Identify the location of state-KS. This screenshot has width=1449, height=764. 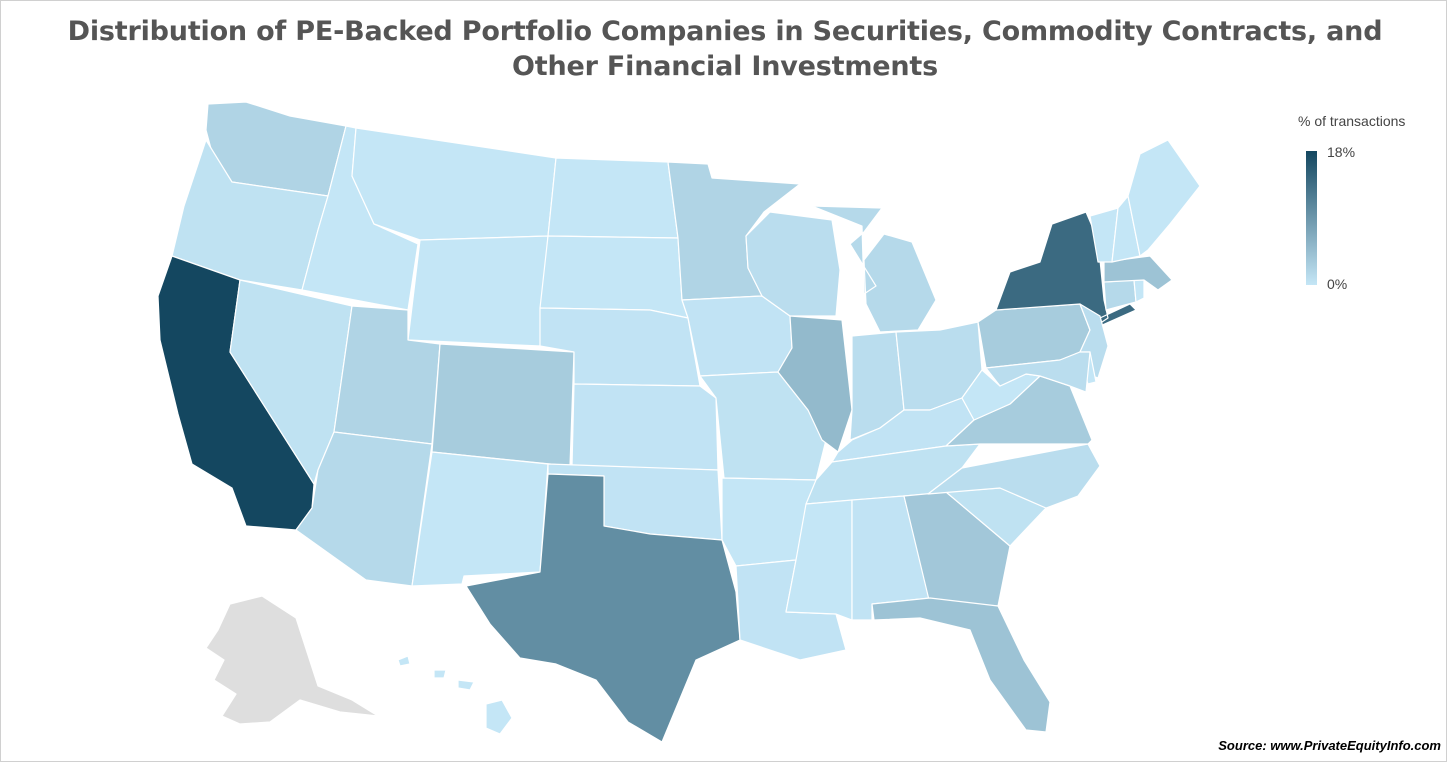
(645, 427).